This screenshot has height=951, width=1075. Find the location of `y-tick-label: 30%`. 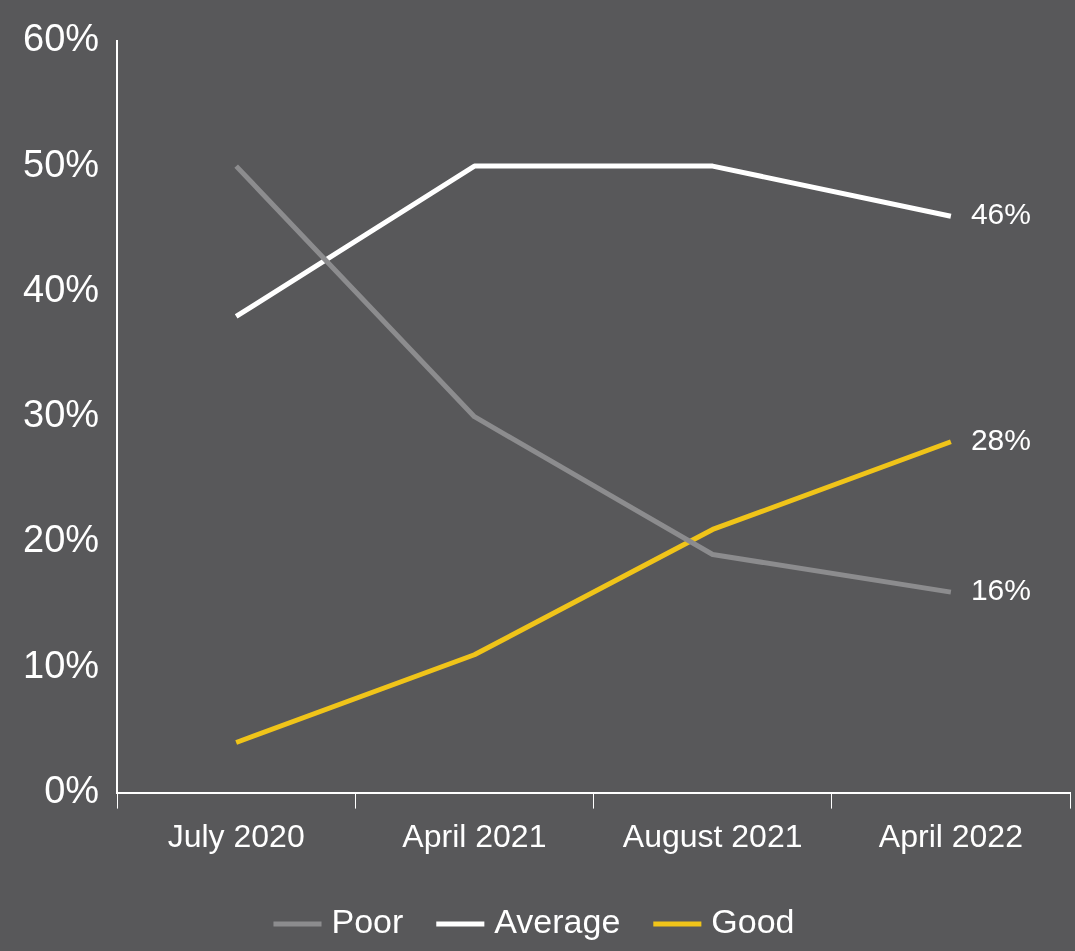

y-tick-label: 30% is located at coordinates (61, 414).